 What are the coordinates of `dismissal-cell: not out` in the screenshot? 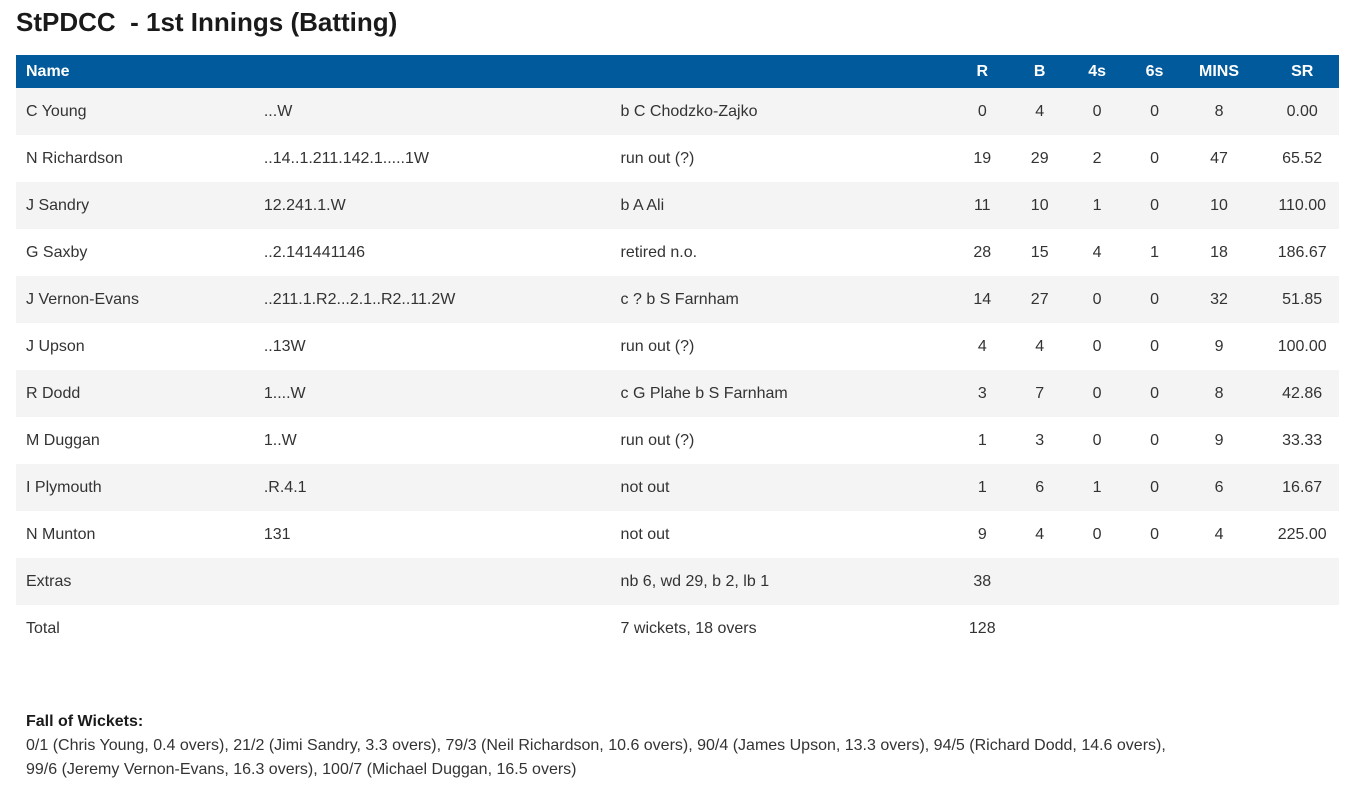 It's located at (781, 534).